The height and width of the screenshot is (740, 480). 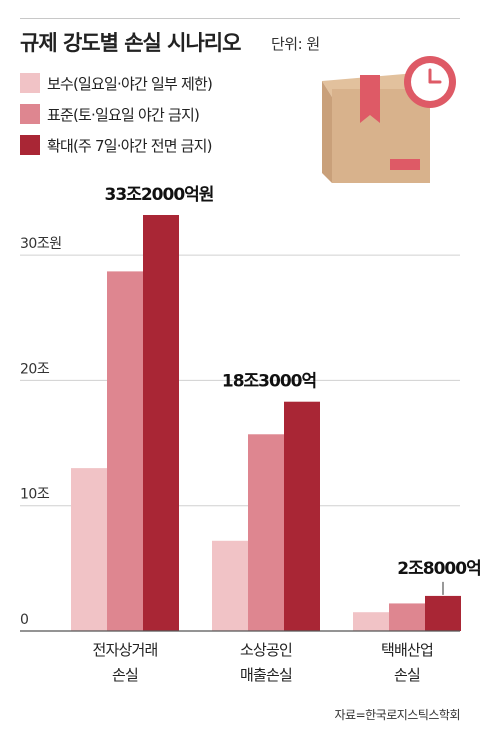 I want to click on y-tick-label-0: 0, so click(x=24, y=620).